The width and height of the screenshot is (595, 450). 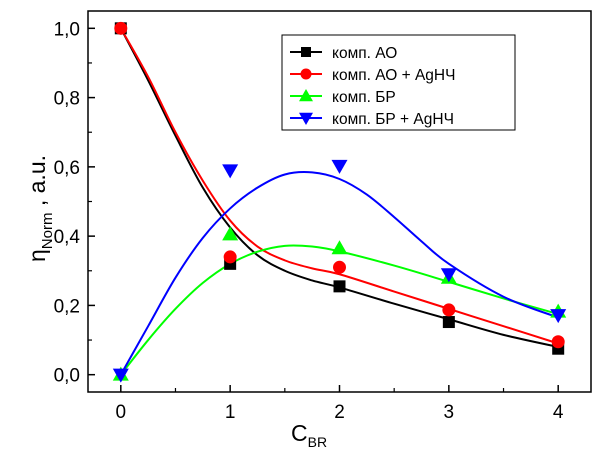 What do you see at coordinates (306, 95) in the screenshot?
I see `legend-marker-комп-бр` at bounding box center [306, 95].